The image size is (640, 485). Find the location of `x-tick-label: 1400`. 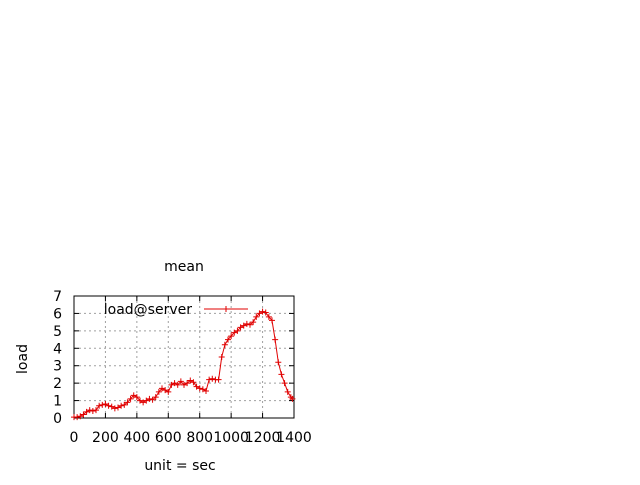

x-tick-label: 1400 is located at coordinates (294, 438).